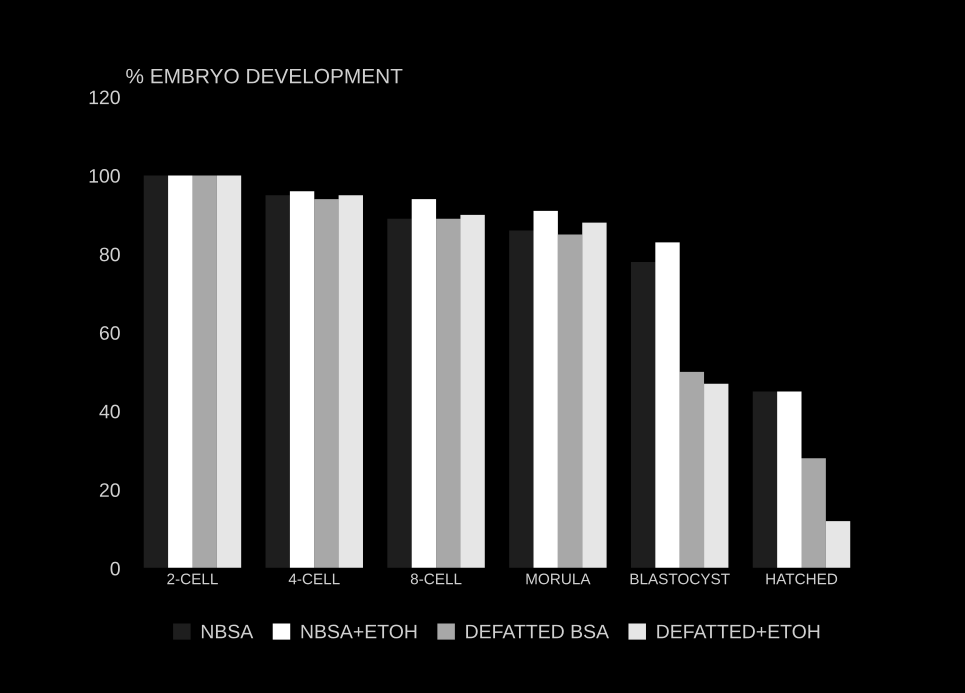  What do you see at coordinates (802, 579) in the screenshot?
I see `x-tick-label: HATCHED` at bounding box center [802, 579].